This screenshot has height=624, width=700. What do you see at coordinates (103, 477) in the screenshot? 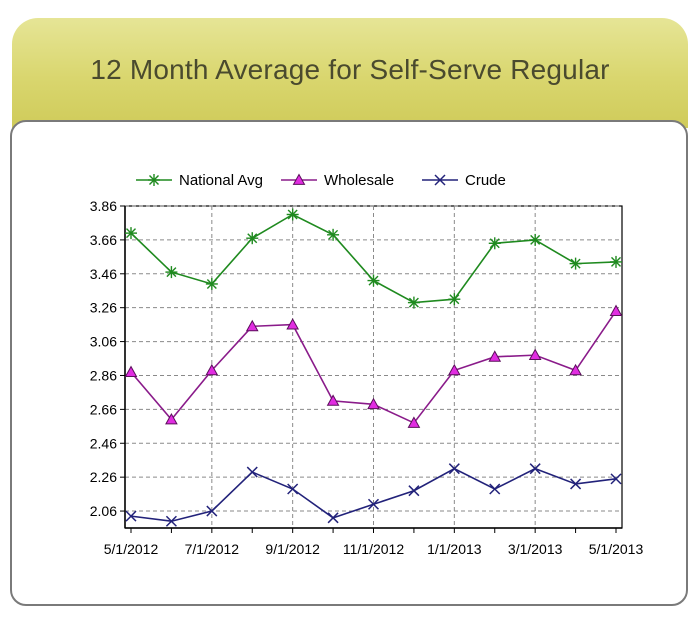
I see `y-tick-label: 2.26` at bounding box center [103, 477].